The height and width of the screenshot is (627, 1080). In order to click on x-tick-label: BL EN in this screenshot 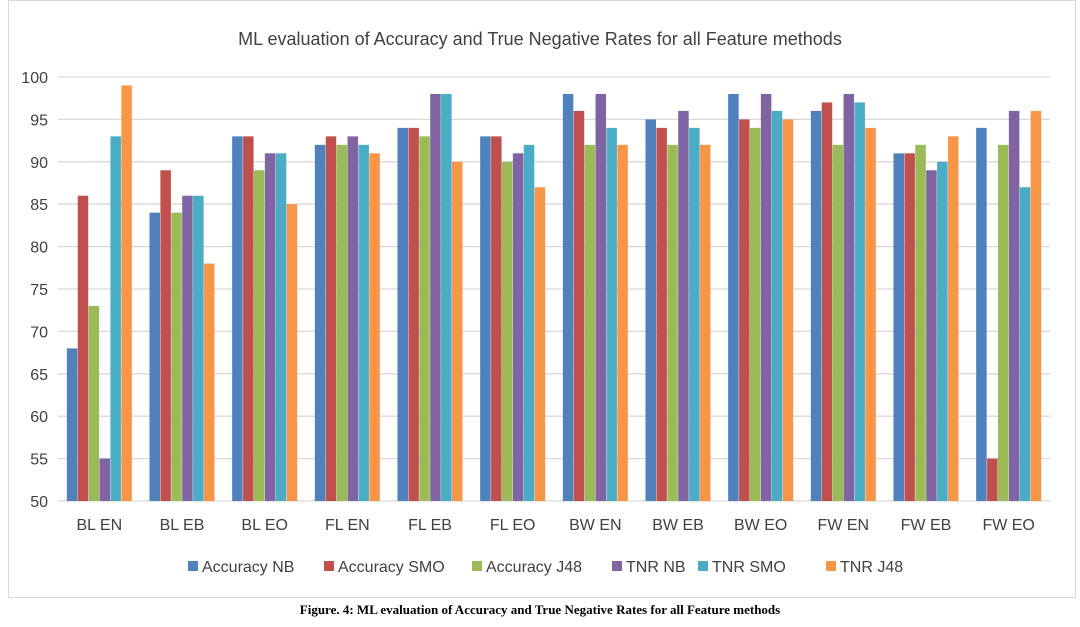, I will do `click(100, 525)`.